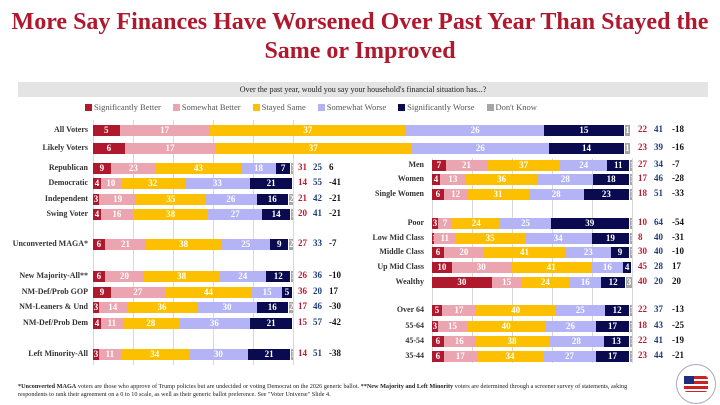 The height and width of the screenshot is (405, 720). I want to click on bar-segment-significantly-worse: 15, so click(584, 130).